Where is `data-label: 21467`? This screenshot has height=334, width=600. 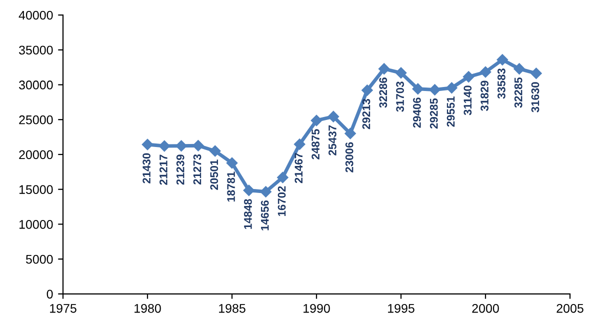
data-label: 21467 is located at coordinates (298, 168).